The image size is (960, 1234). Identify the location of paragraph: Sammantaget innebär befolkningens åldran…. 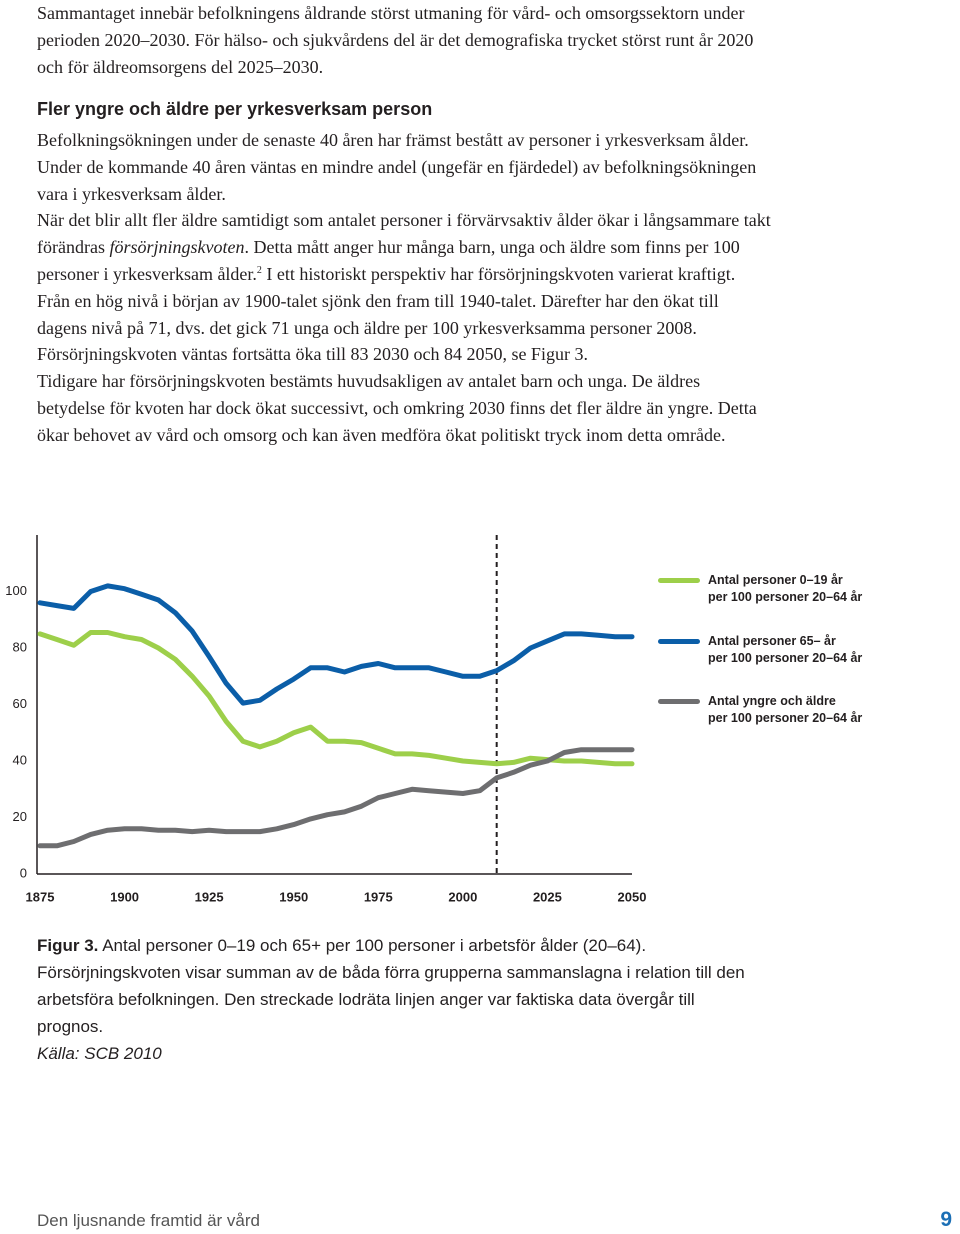
(404, 40).